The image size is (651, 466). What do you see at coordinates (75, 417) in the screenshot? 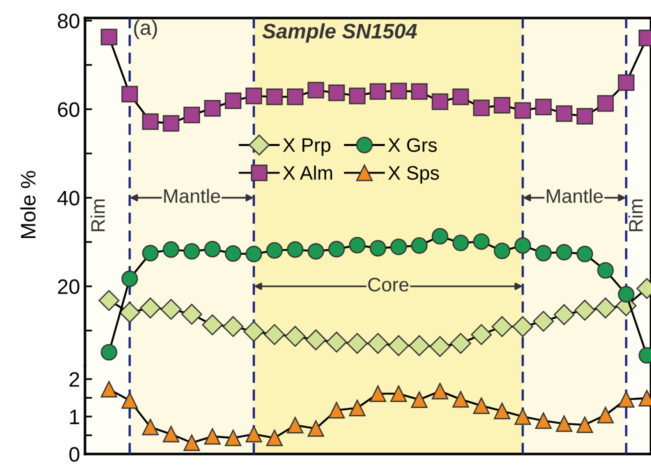
I see `y-tick-label: 1` at bounding box center [75, 417].